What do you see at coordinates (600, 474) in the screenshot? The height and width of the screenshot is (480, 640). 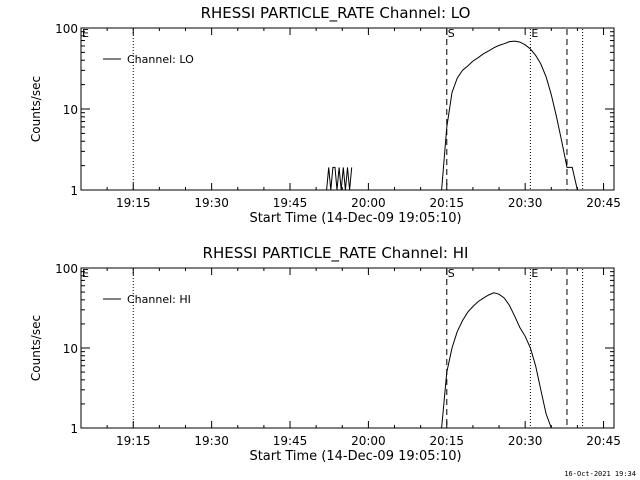 I see `footer-timestamp: 16-Oct-2021 19:34` at bounding box center [600, 474].